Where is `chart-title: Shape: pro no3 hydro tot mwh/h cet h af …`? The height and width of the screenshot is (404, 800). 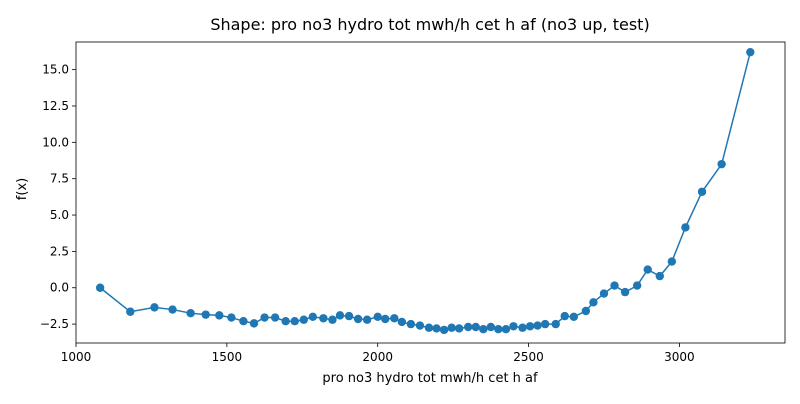 chart-title: Shape: pro no3 hydro tot mwh/h cet h af … is located at coordinates (429, 24).